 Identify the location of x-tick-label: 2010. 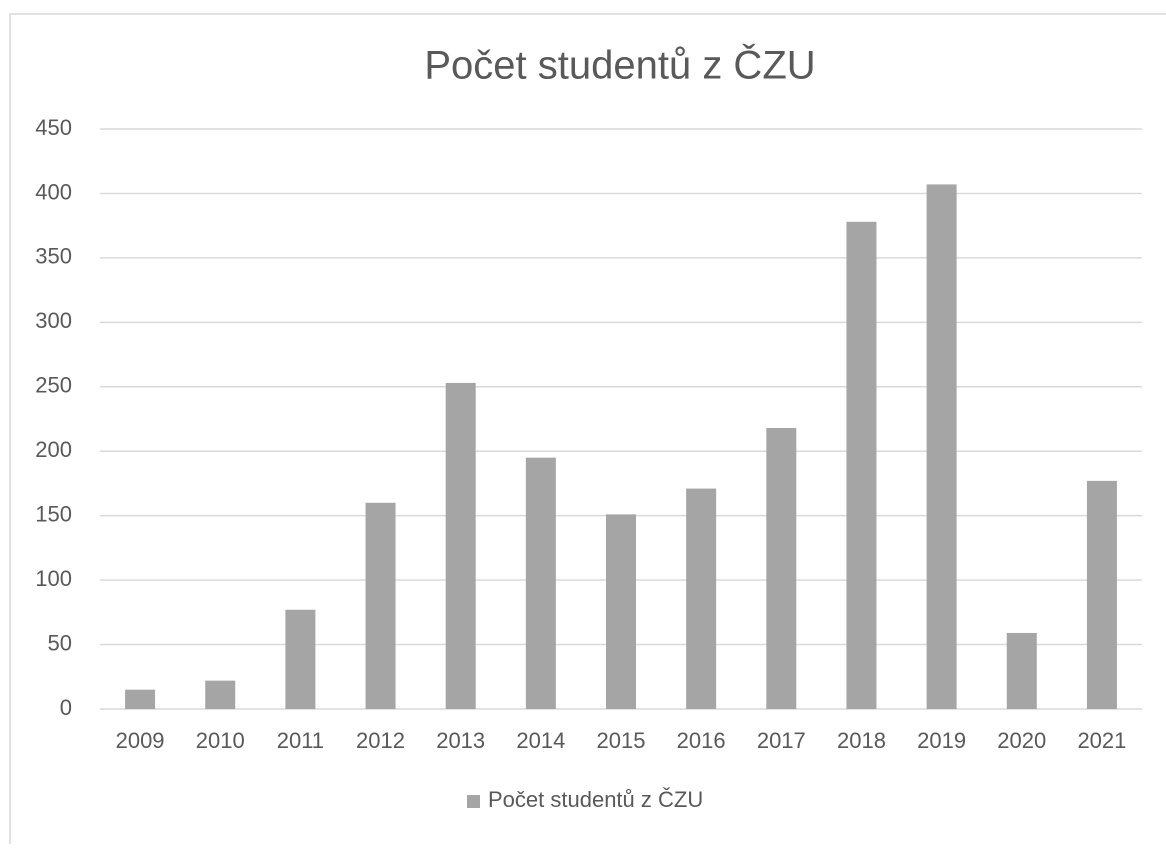
(220, 740).